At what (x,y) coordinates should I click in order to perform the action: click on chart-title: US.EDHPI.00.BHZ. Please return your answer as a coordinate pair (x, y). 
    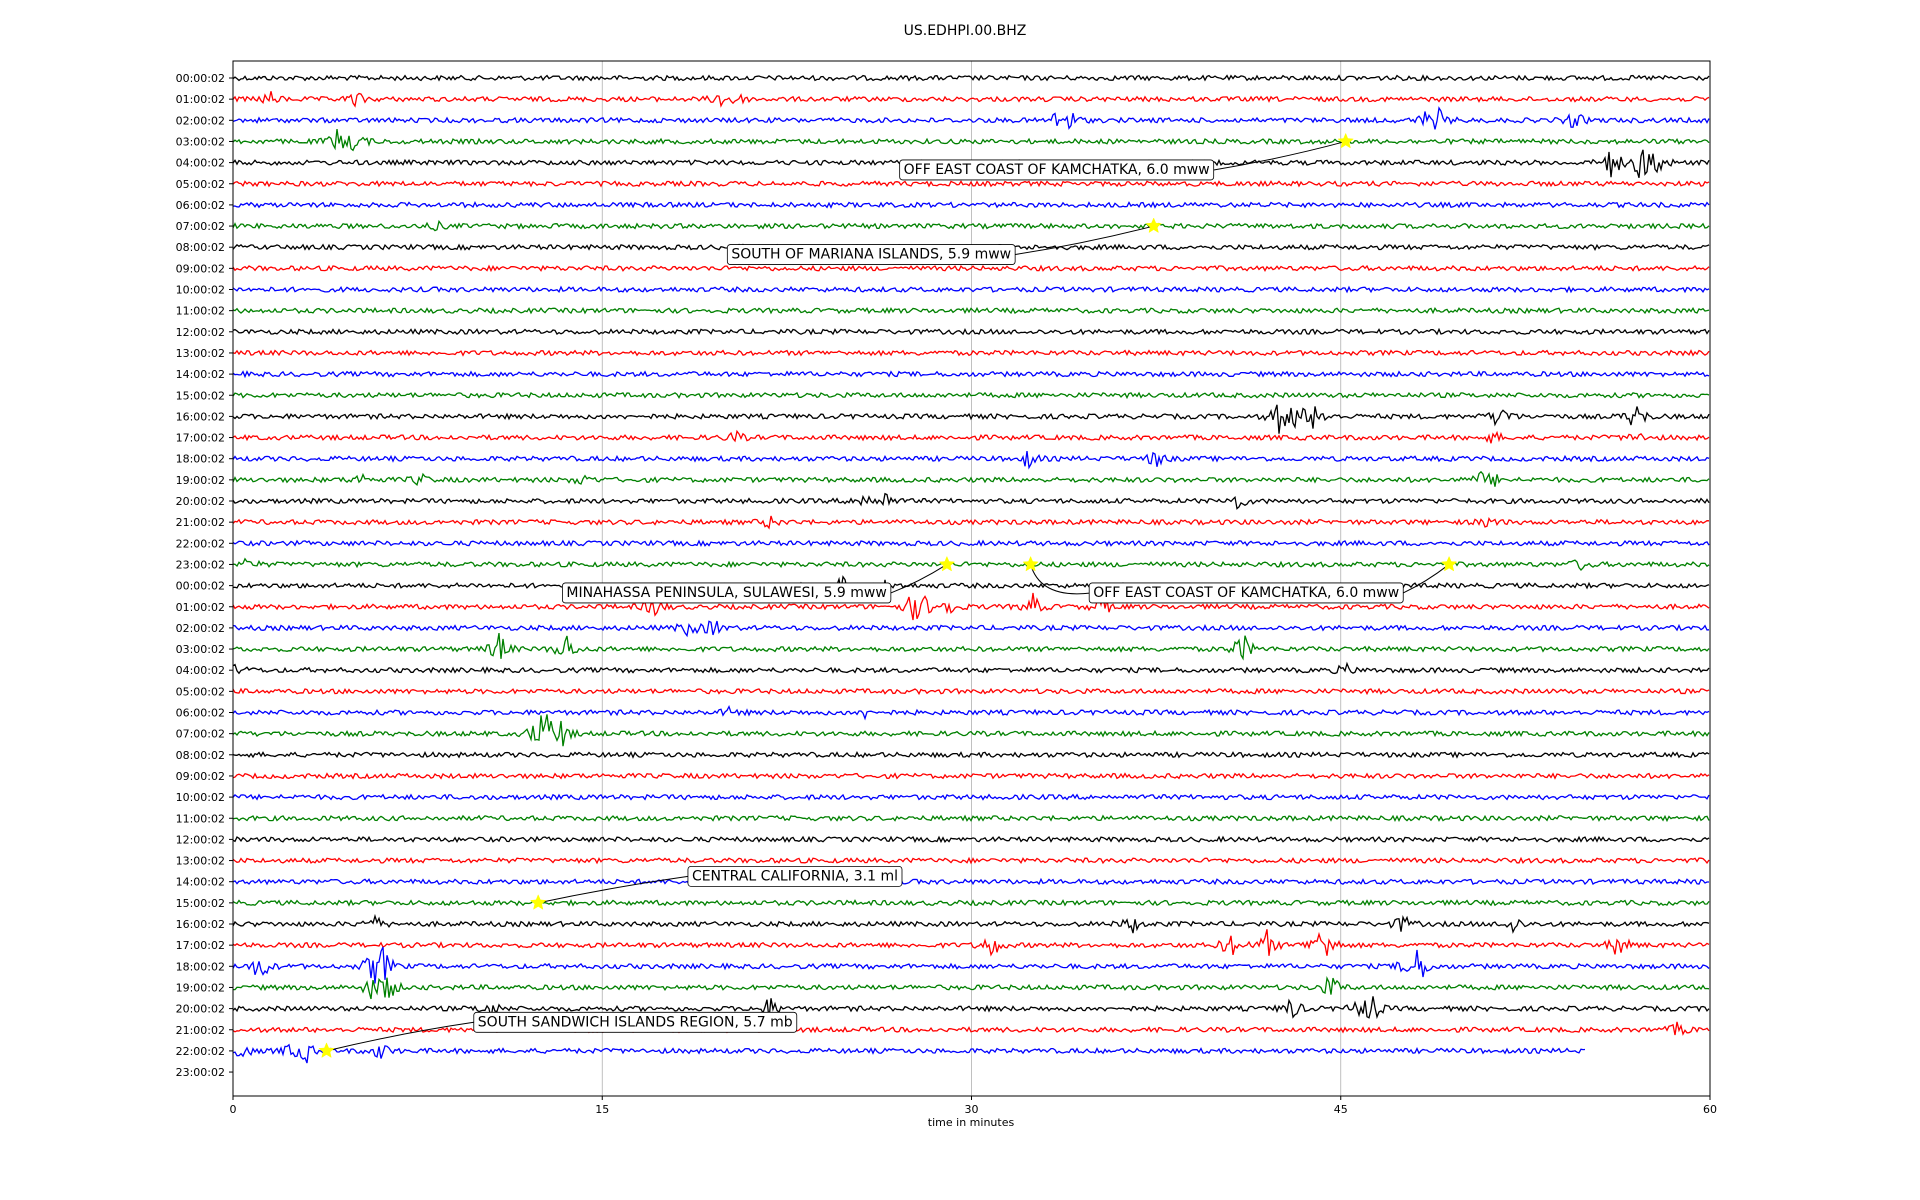
    Looking at the image, I should click on (965, 31).